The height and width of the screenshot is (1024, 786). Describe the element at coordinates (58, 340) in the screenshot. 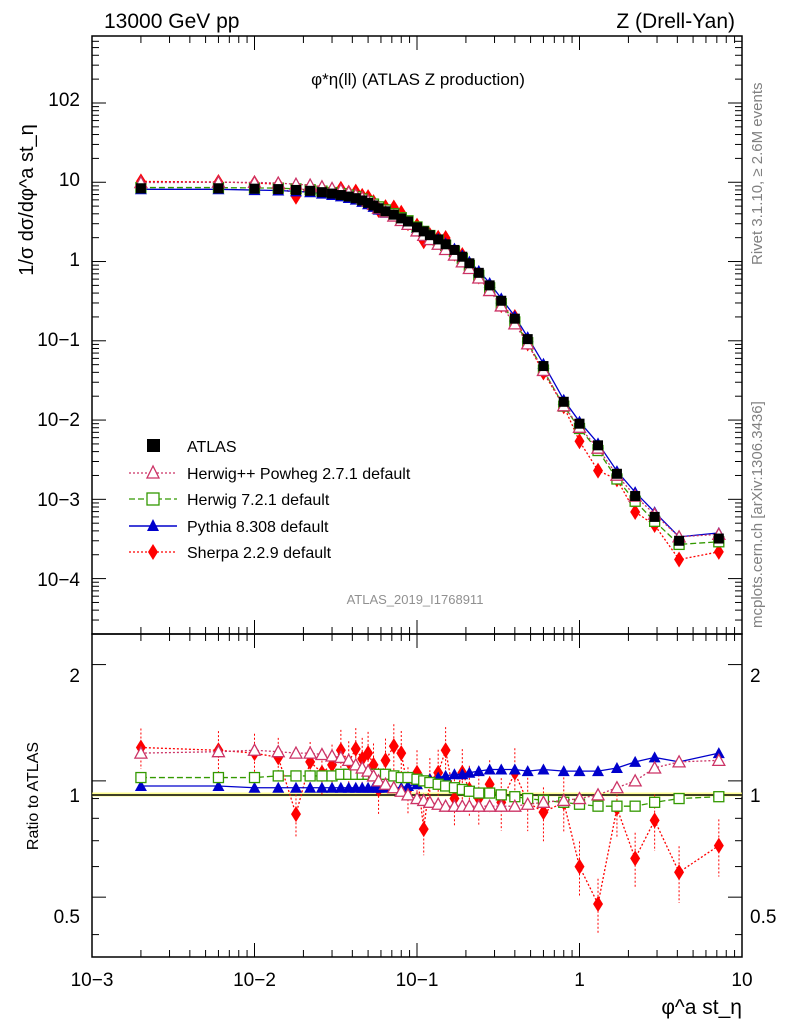

I see `y-tick-label: 10−1` at that location.